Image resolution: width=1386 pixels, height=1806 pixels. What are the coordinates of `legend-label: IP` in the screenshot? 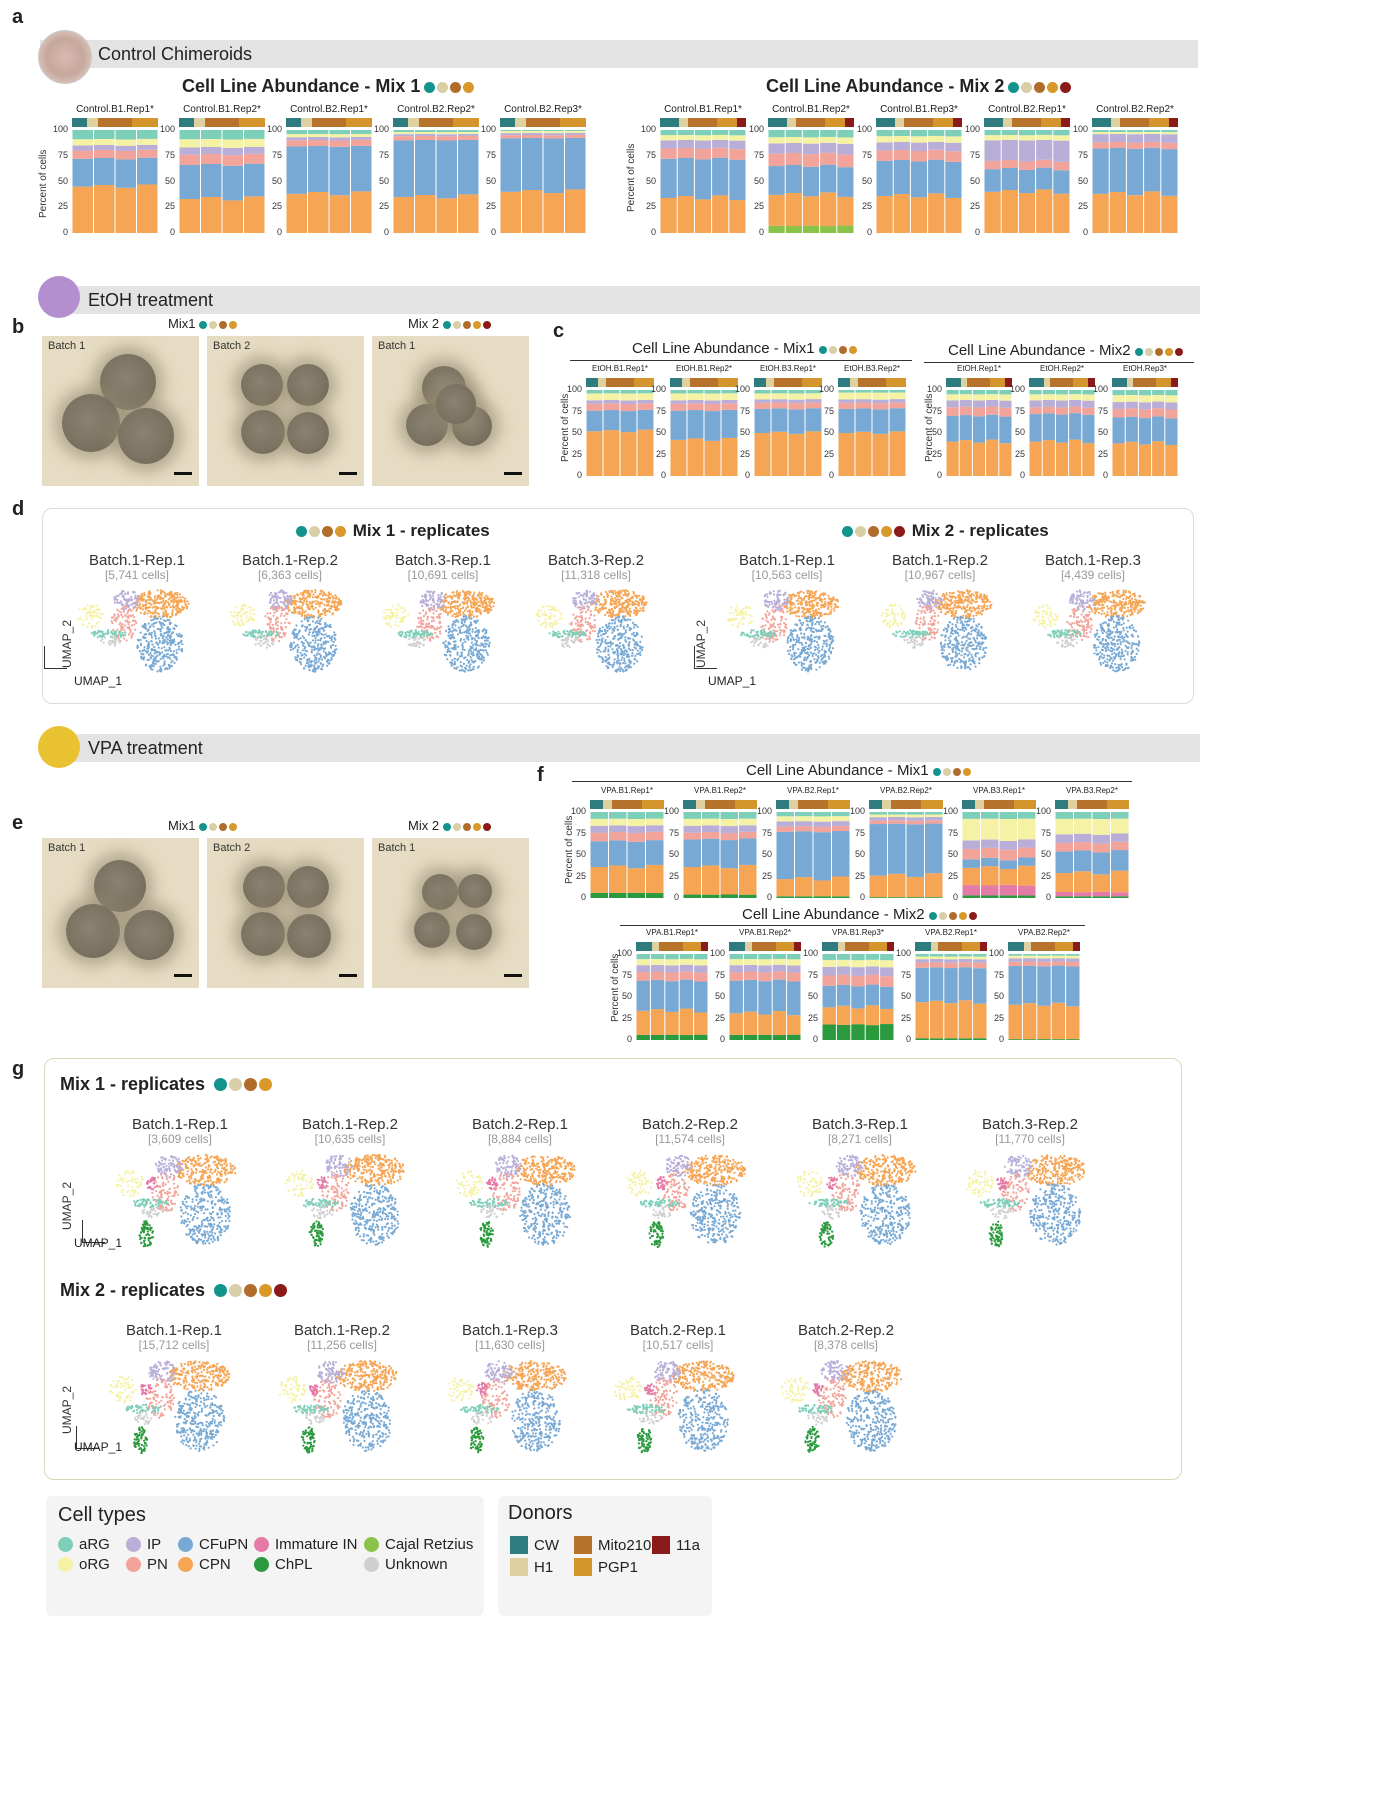 It's located at (154, 1544).